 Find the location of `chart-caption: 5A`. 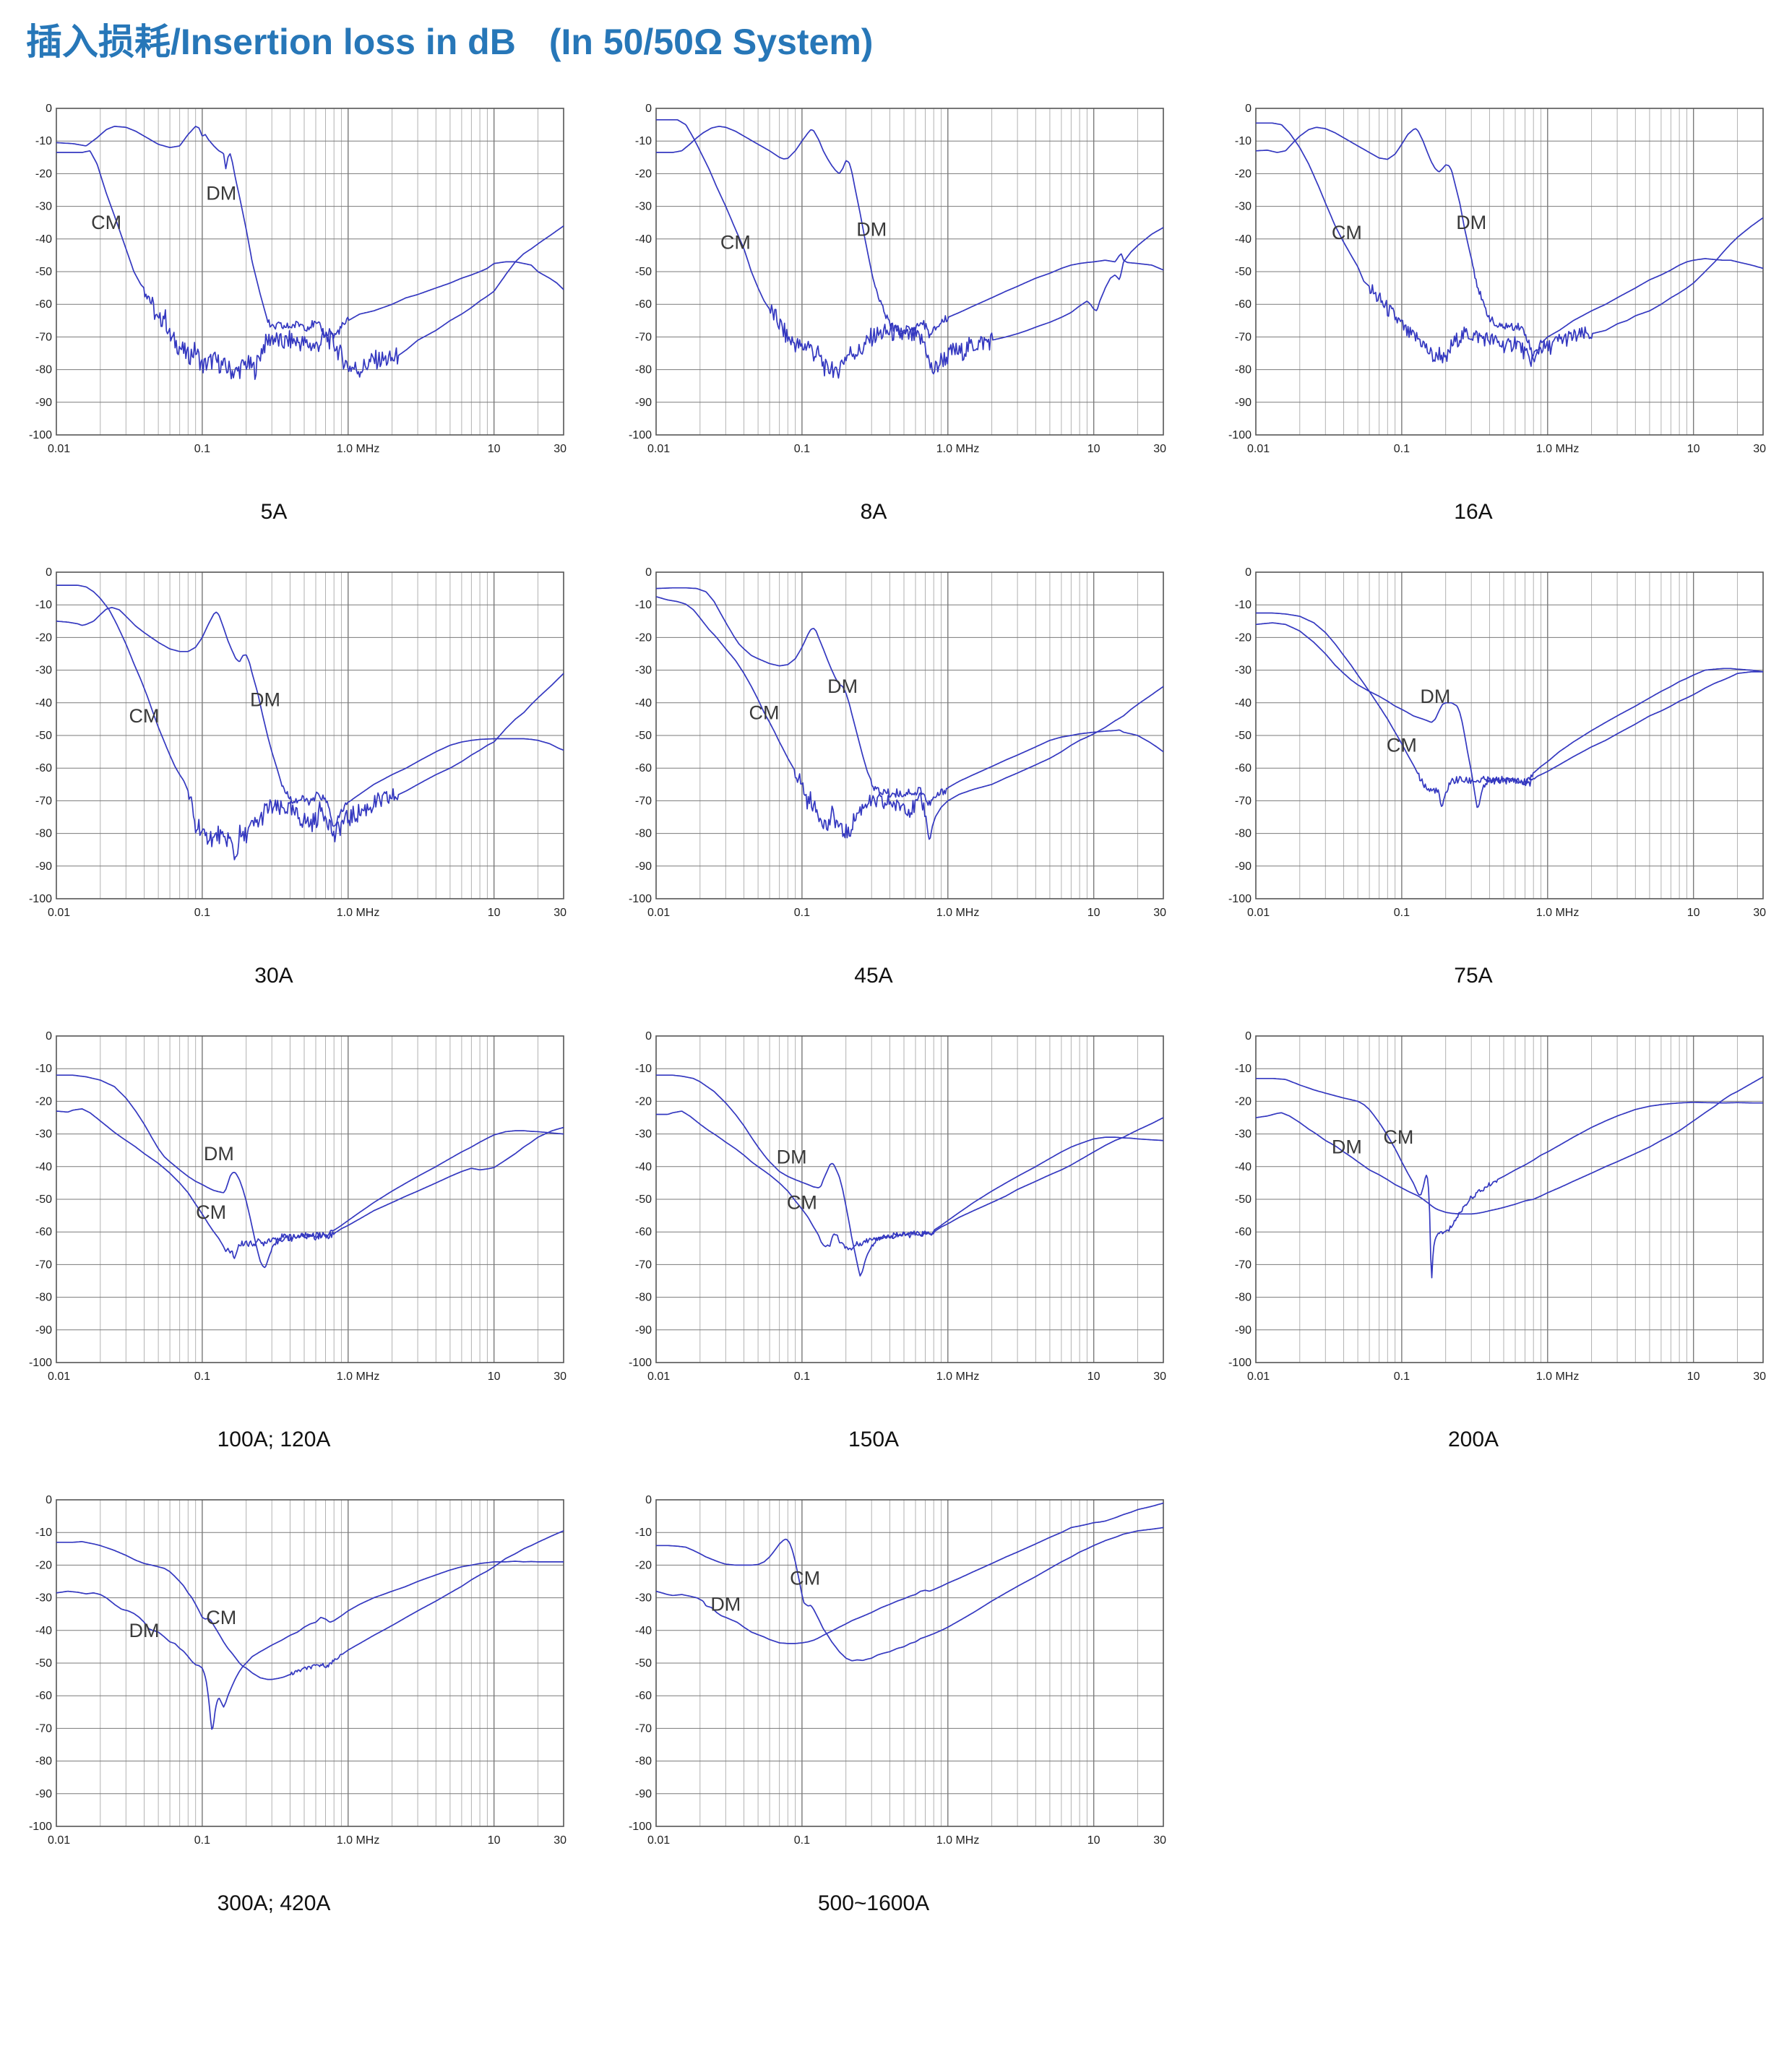

chart-caption: 5A is located at coordinates (274, 512).